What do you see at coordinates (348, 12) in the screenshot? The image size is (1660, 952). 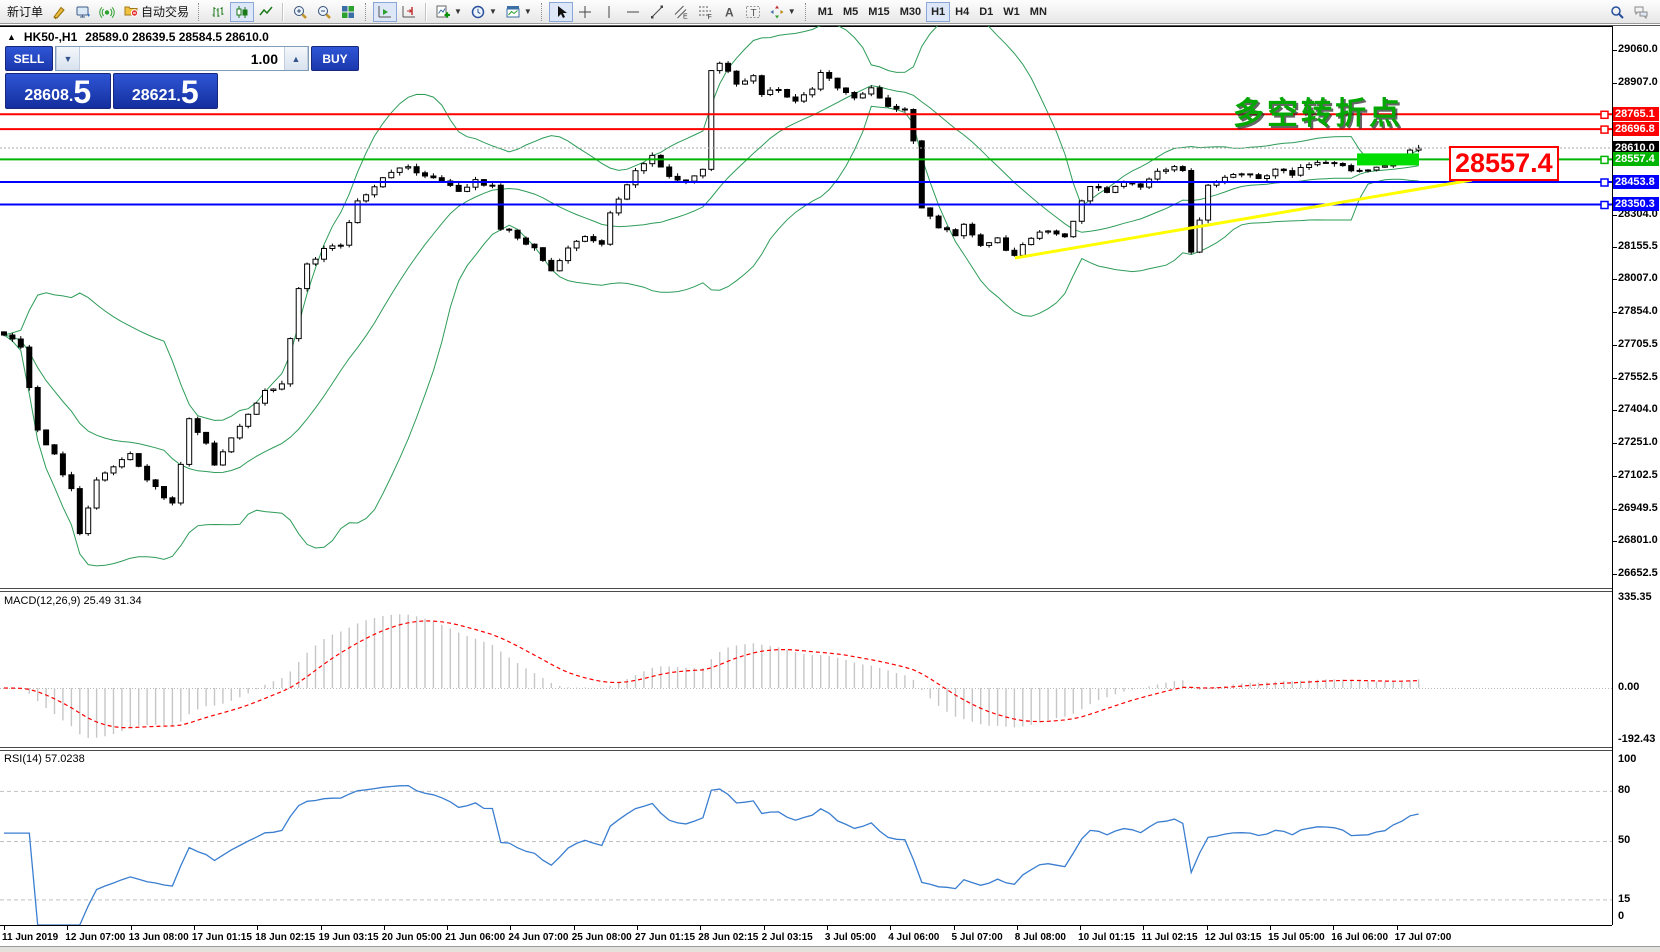 I see `tile-windows-icon` at bounding box center [348, 12].